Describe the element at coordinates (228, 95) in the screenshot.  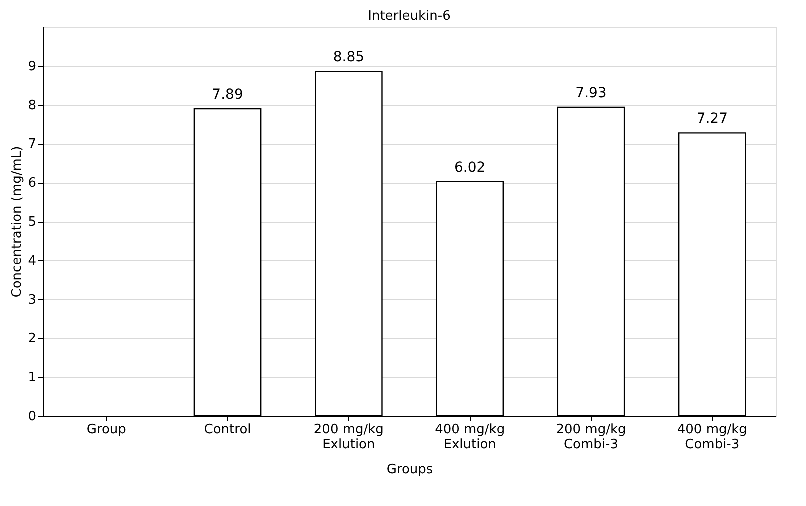
I see `data-label: 7.89` at that location.